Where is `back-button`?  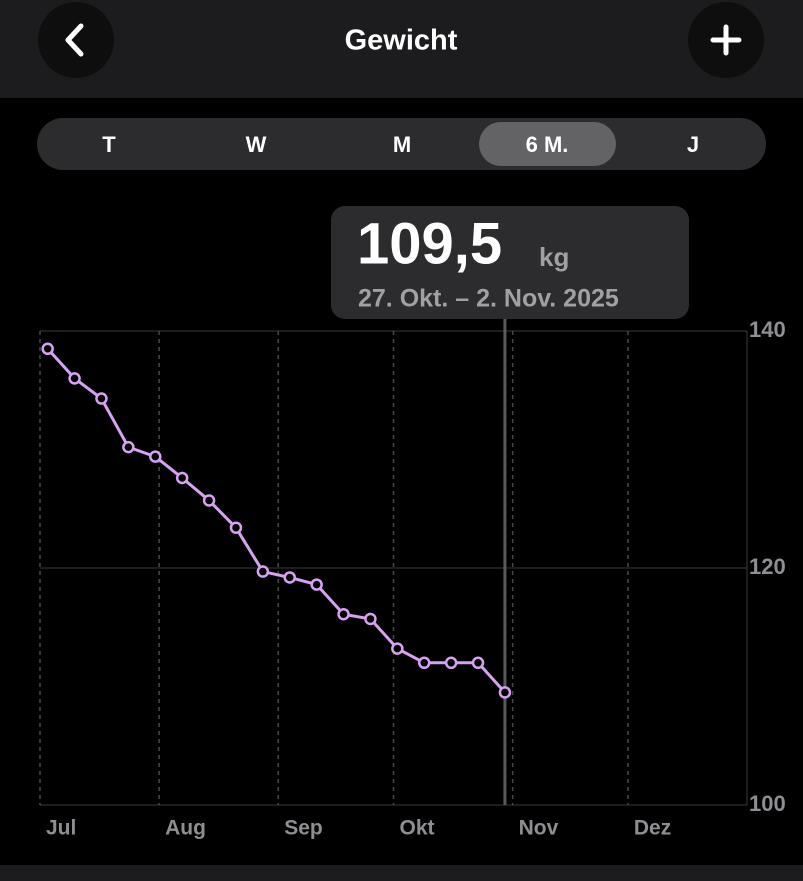
back-button is located at coordinates (76, 40).